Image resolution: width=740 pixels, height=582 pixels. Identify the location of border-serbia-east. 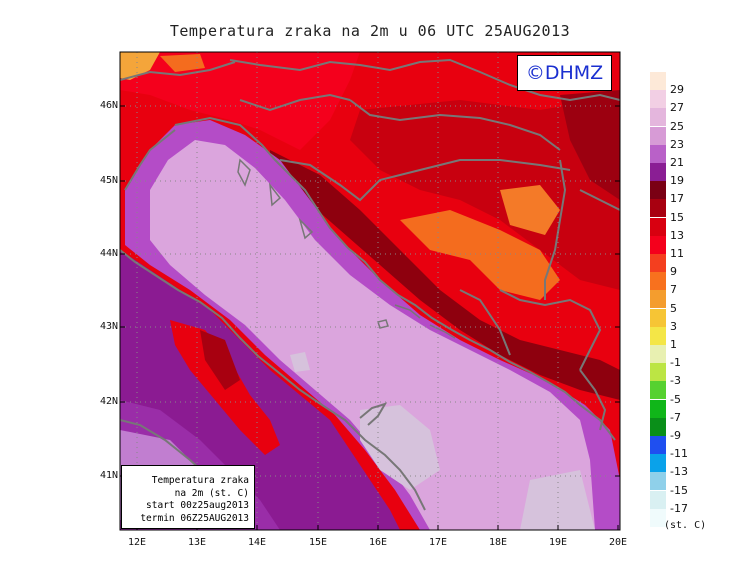
(599, 200).